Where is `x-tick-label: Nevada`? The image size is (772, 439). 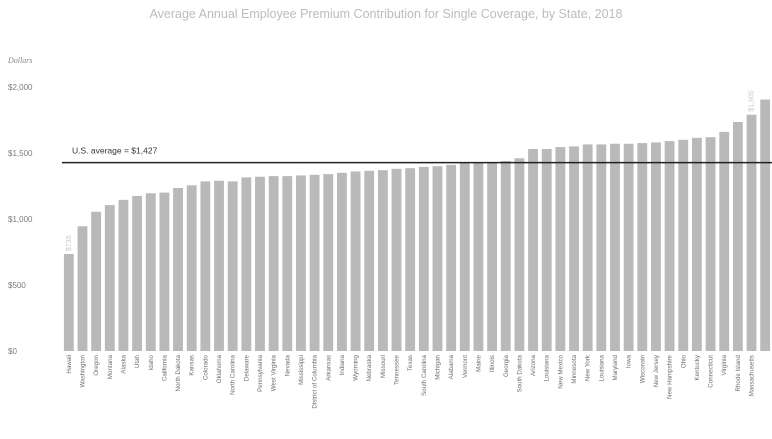
x-tick-label: Nevada is located at coordinates (287, 365).